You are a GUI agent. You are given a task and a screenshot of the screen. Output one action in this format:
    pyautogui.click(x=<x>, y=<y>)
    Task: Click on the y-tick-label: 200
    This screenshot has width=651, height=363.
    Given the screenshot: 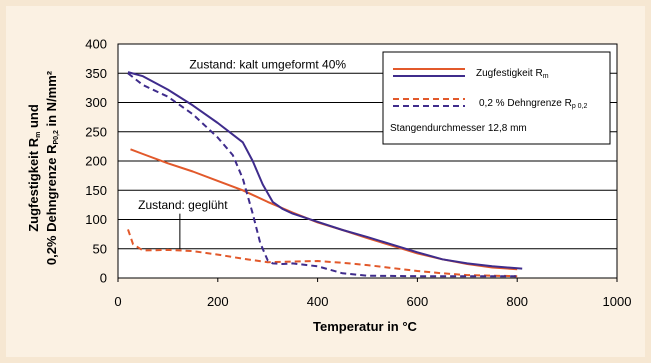 What is the action you would take?
    pyautogui.click(x=96, y=161)
    